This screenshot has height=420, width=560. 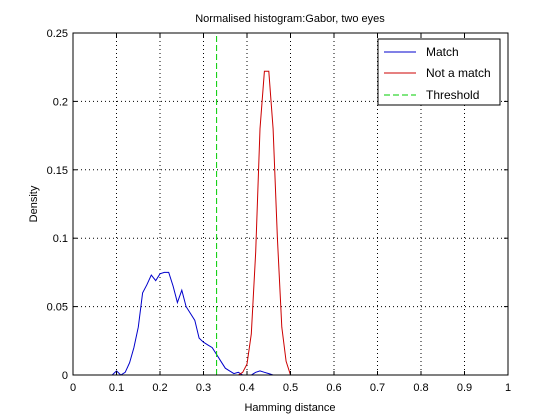 I want to click on y-tick-label: 0.15, so click(x=57, y=171).